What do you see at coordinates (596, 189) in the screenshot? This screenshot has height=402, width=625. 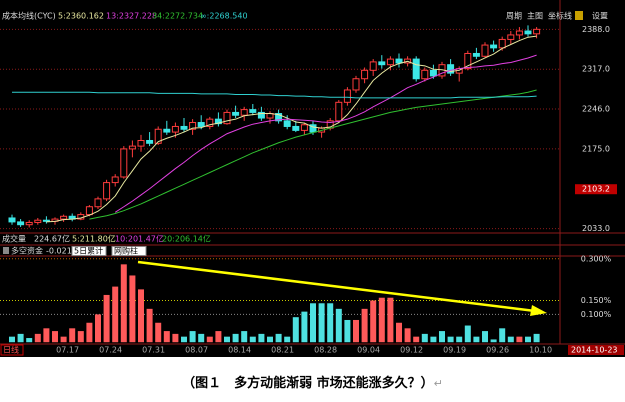 I see `price-marker-box` at bounding box center [596, 189].